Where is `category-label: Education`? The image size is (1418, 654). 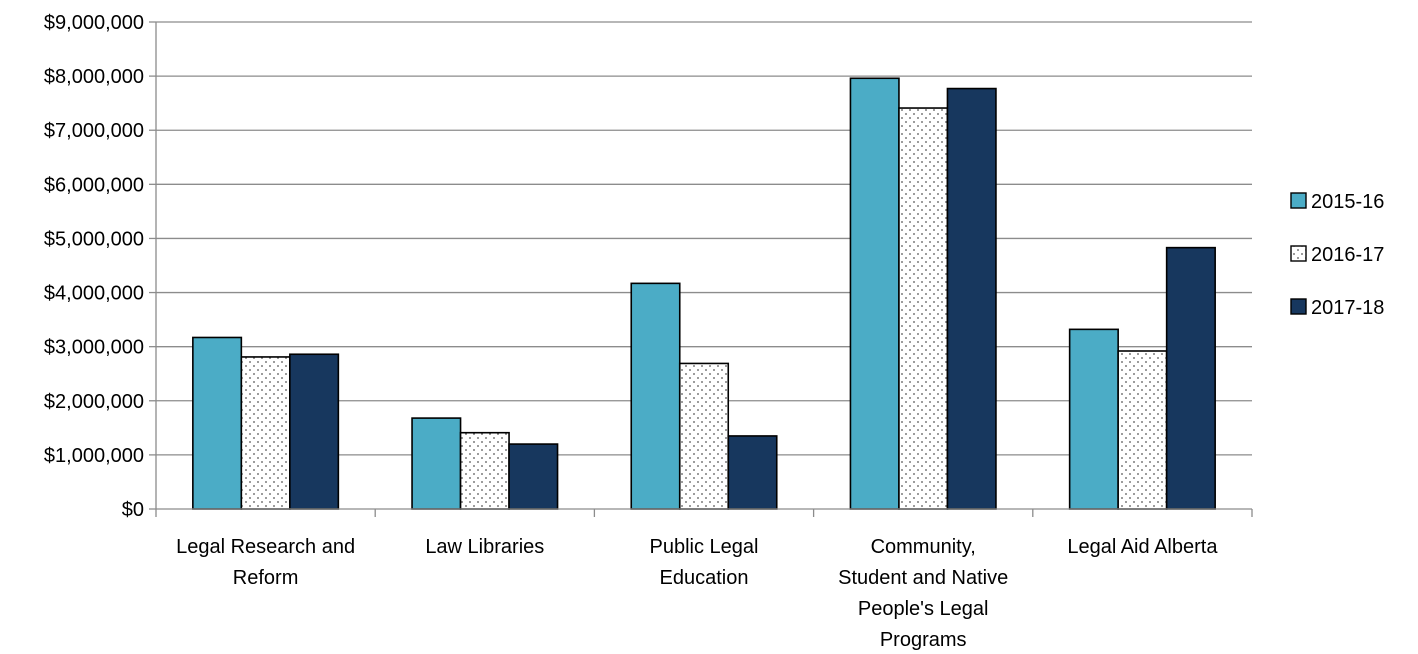 category-label: Education is located at coordinates (704, 578).